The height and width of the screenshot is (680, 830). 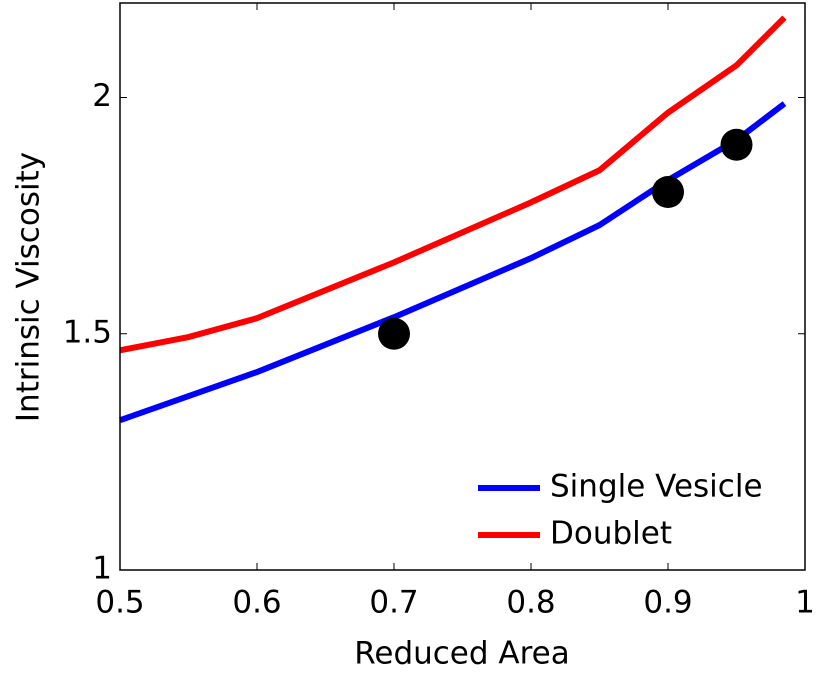 I want to click on x-tick-label: 1, so click(x=805, y=603).